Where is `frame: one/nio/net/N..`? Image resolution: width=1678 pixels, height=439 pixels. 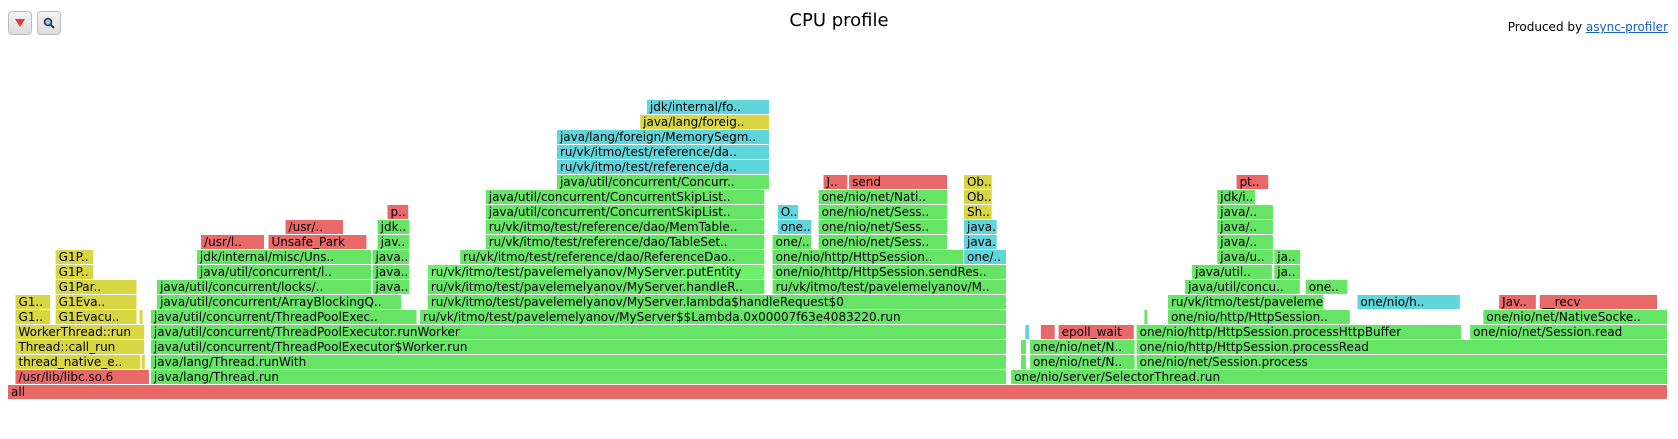 frame: one/nio/net/N.. is located at coordinates (1082, 347).